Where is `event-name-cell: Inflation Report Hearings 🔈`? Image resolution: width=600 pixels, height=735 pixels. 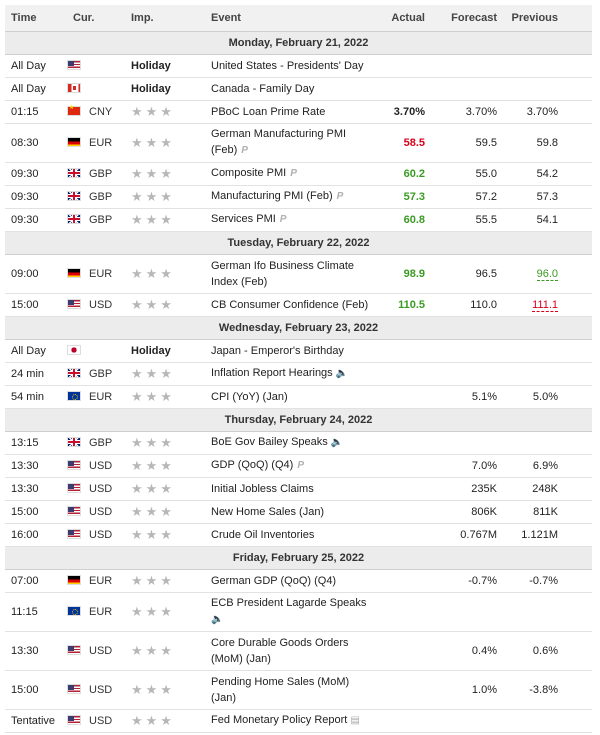 event-name-cell: Inflation Report Hearings 🔈 is located at coordinates (291, 374).